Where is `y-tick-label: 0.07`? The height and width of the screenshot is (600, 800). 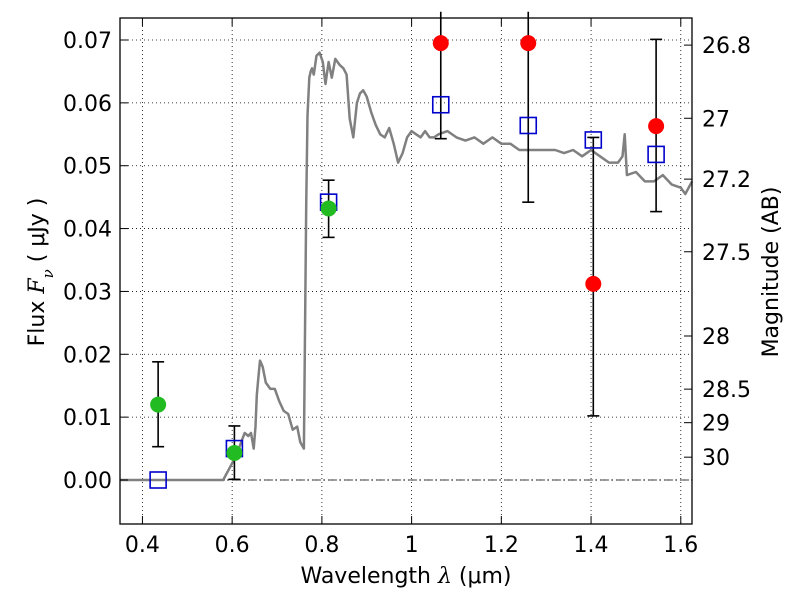
y-tick-label: 0.07 is located at coordinates (87, 41).